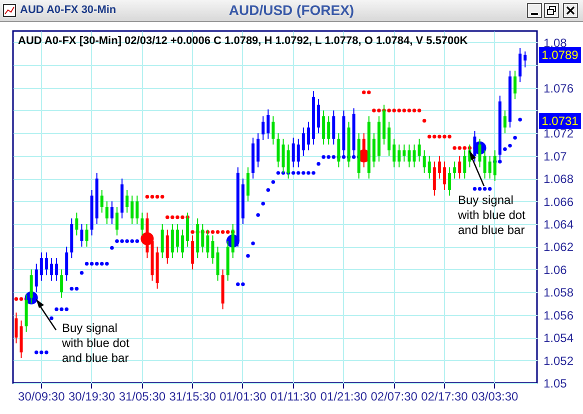 The height and width of the screenshot is (414, 583). I want to click on x-tick-label: 01/01:30, so click(243, 397).